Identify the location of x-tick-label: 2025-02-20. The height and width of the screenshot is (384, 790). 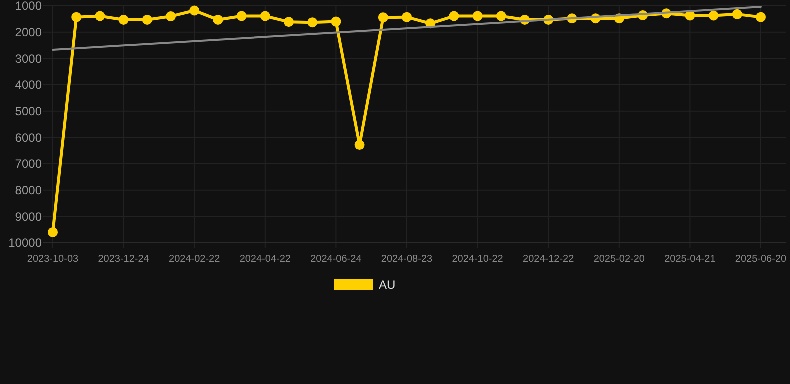
(620, 259).